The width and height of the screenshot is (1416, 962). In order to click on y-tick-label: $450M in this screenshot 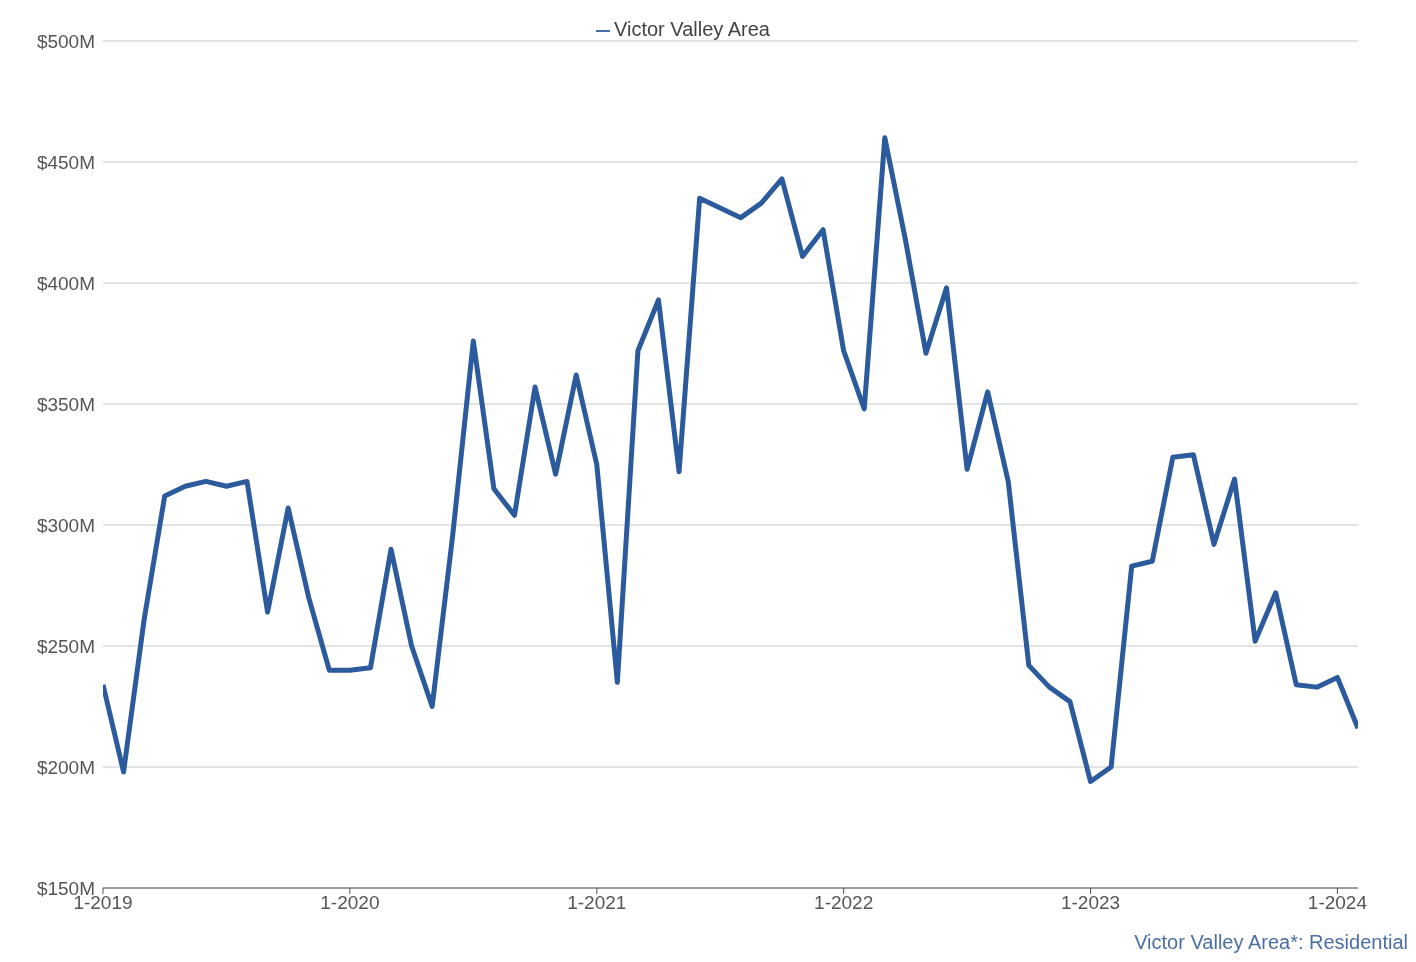, I will do `click(65, 162)`.